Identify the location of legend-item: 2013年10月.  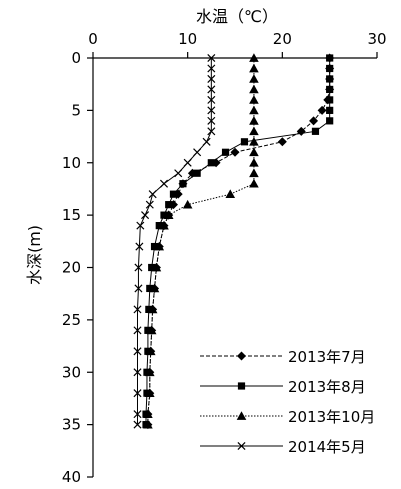
(287, 417).